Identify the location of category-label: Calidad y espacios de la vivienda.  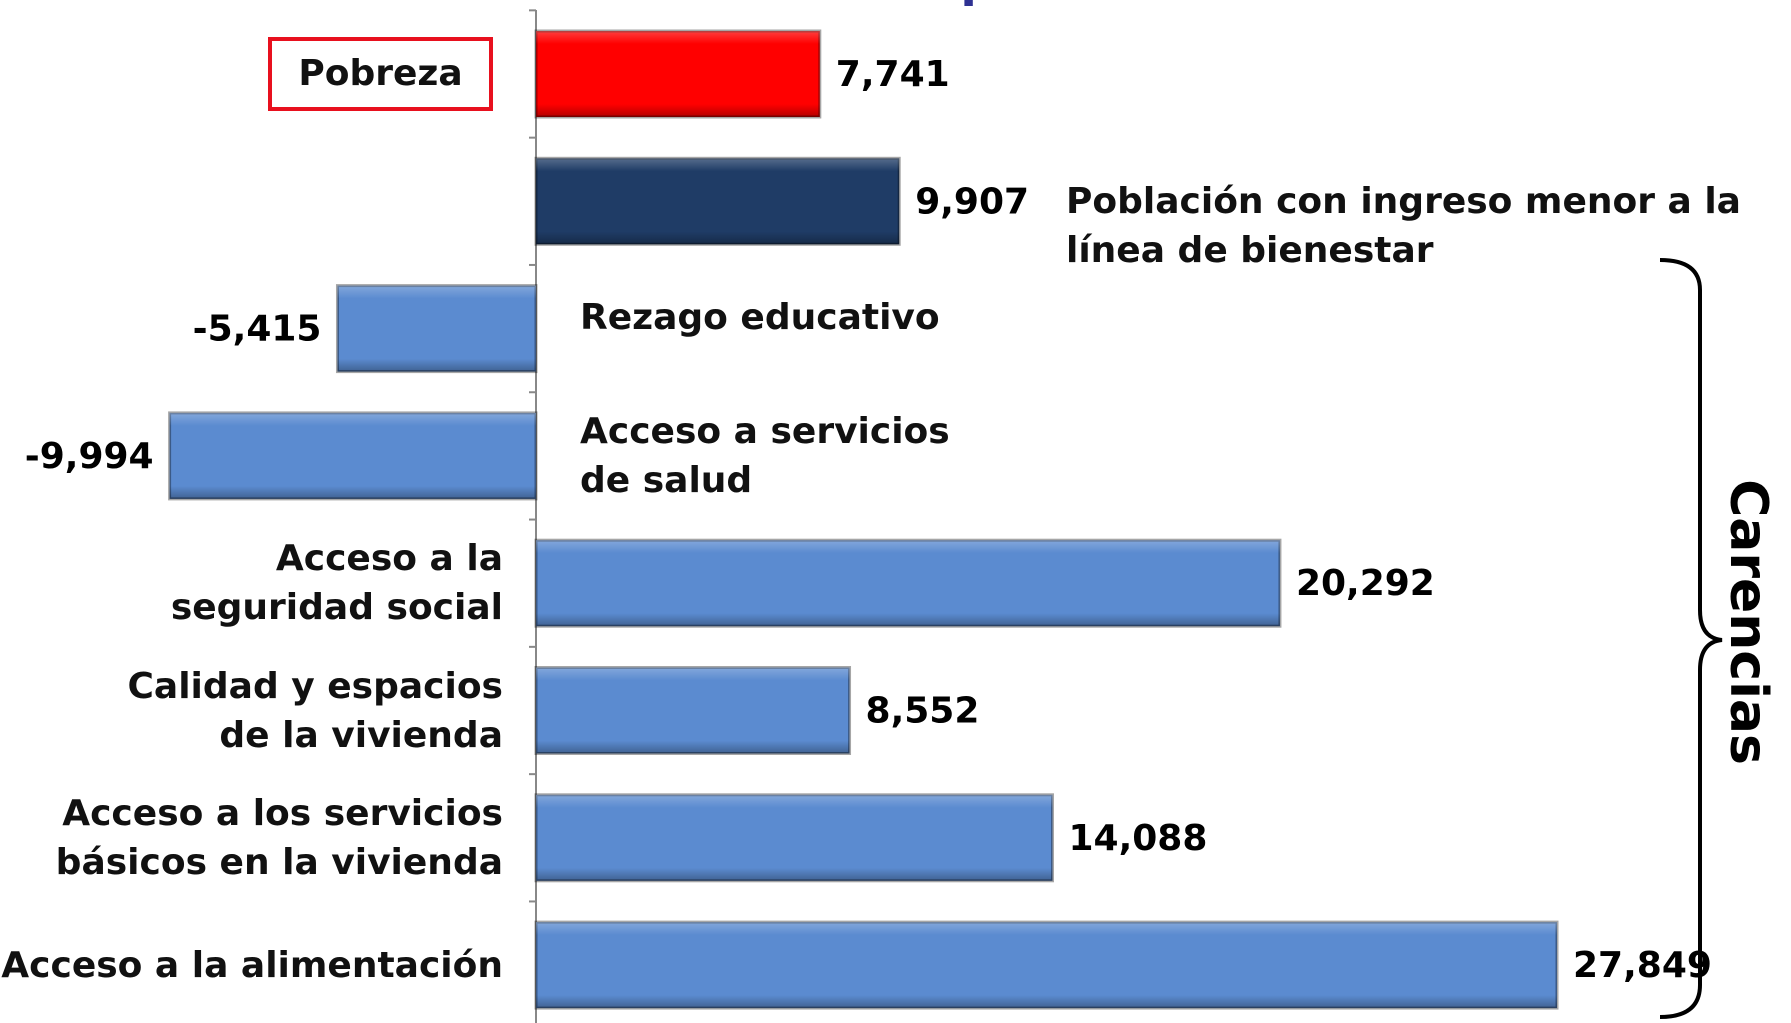
(315, 710).